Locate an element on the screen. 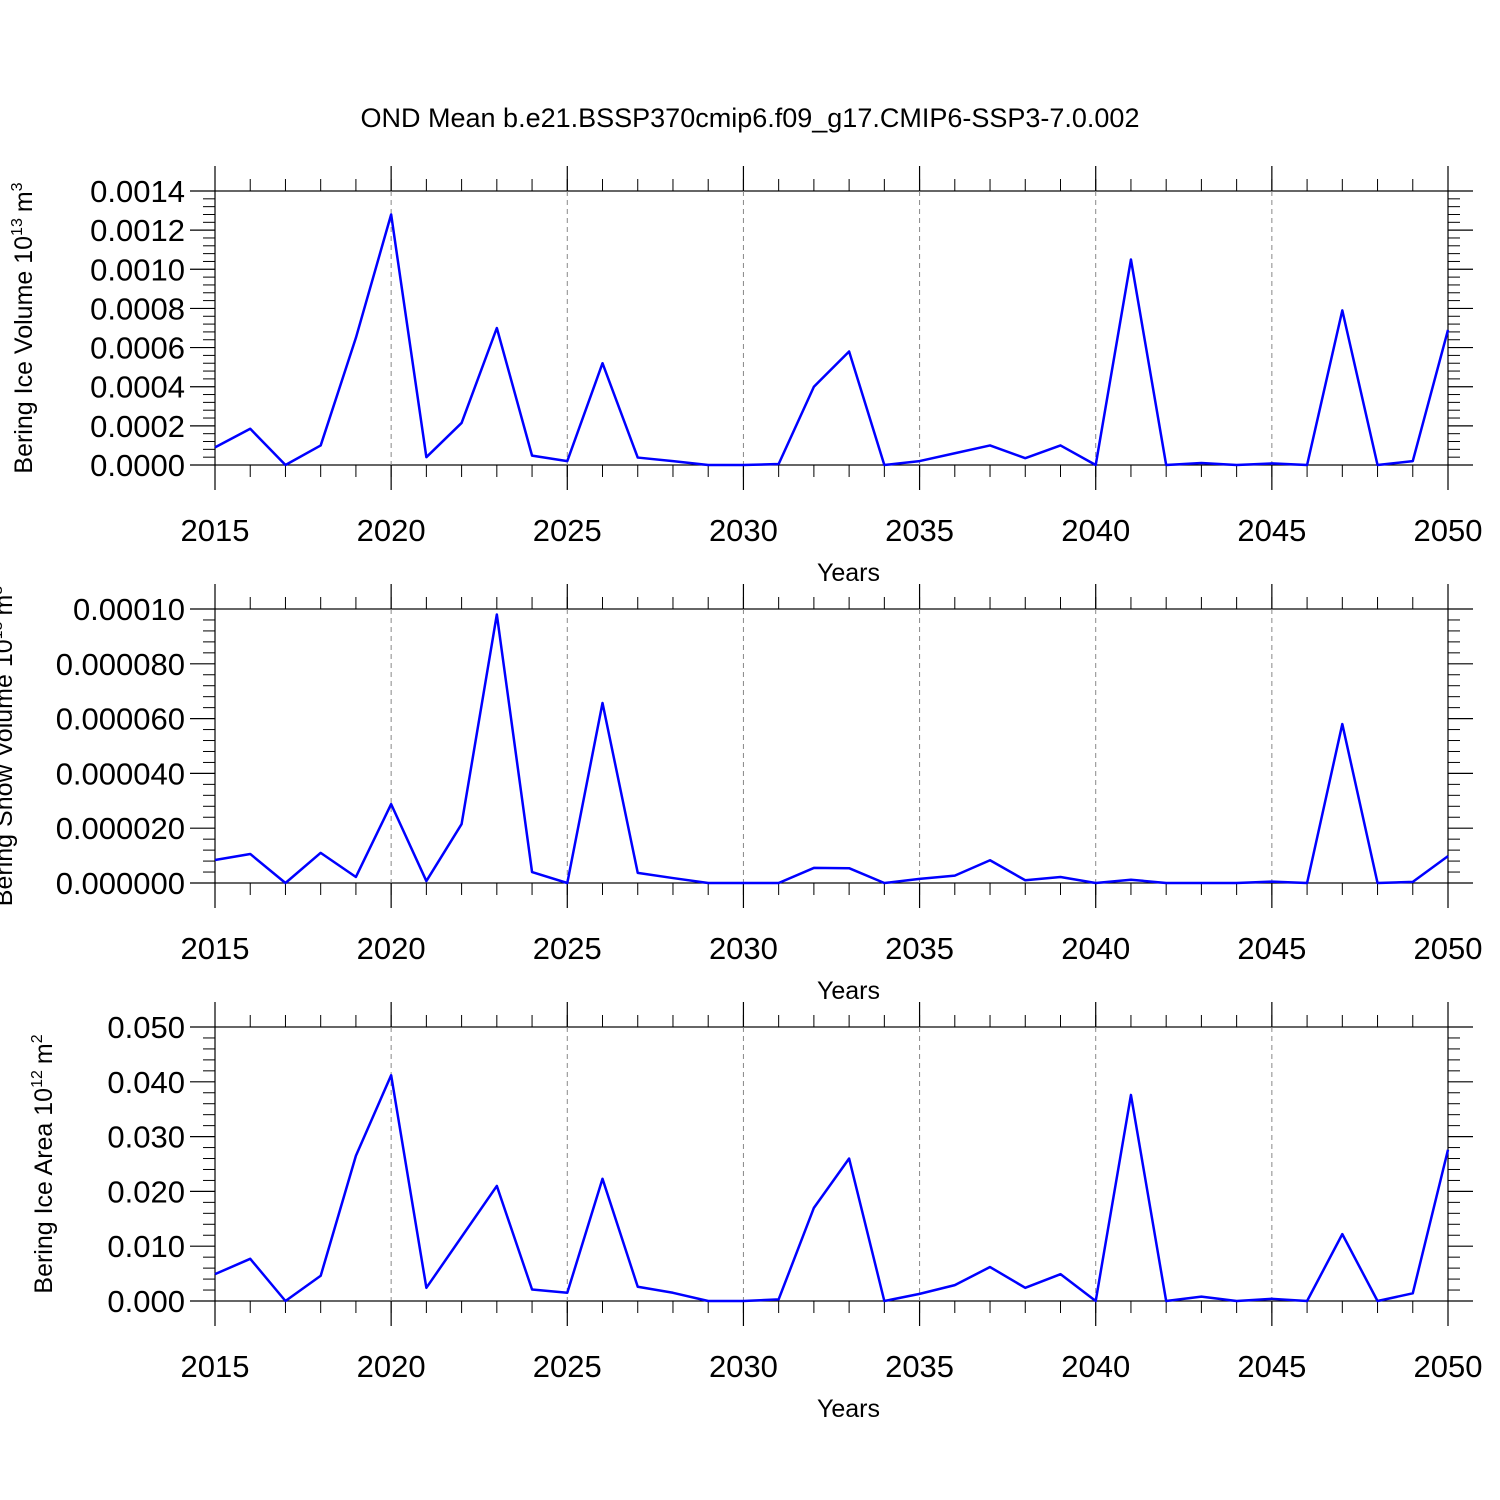 This screenshot has height=1500, width=1500. y-label-group: Bering Snow Volume 1013 m3 is located at coordinates (9, 746).